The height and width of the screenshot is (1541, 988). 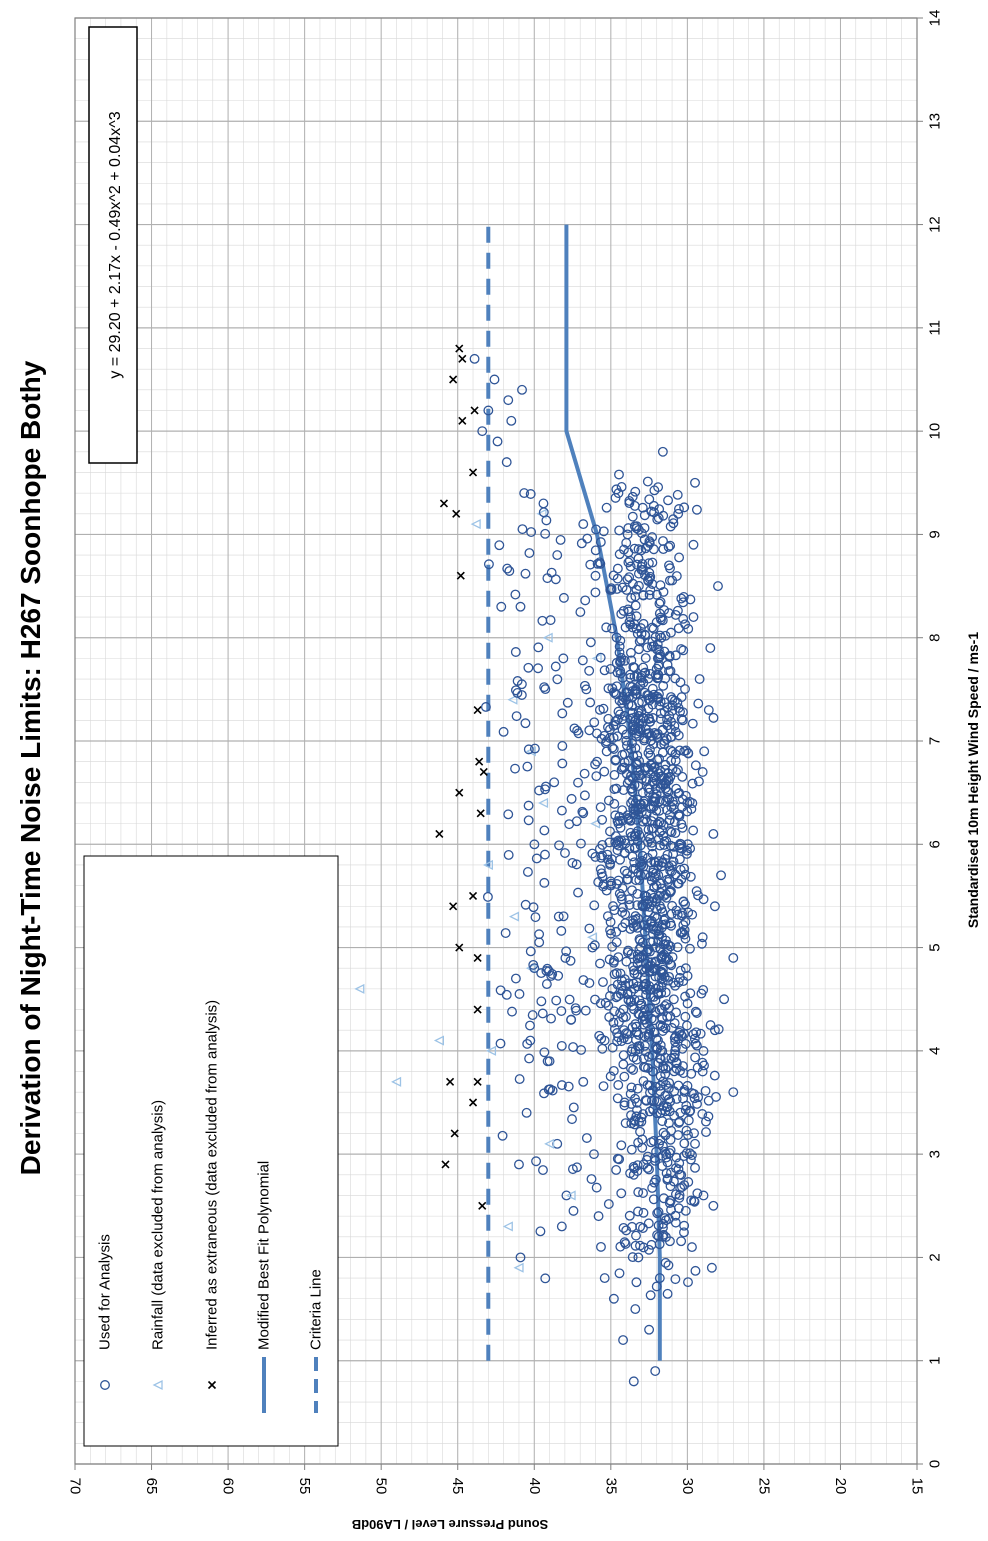 I want to click on legend-label: Modified Best Fit Polynomial, so click(x=264, y=1255).